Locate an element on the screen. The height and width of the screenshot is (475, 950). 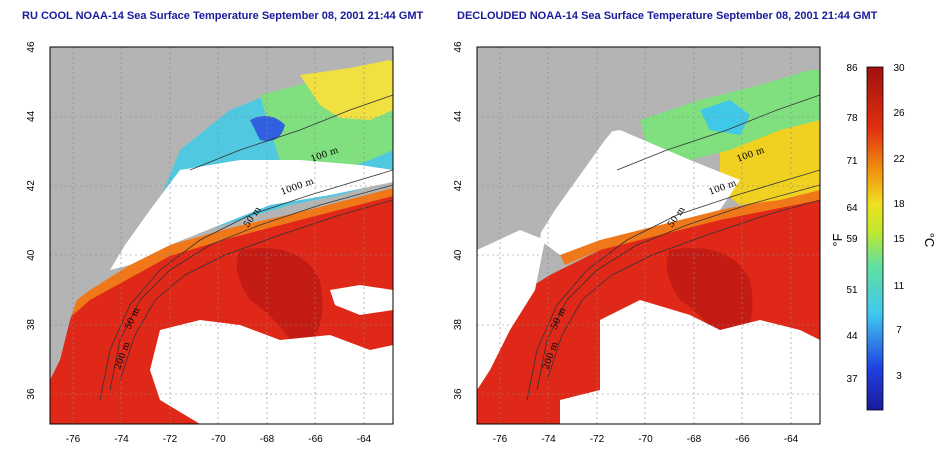
left-x-tick-label: -74 is located at coordinates (121, 439).